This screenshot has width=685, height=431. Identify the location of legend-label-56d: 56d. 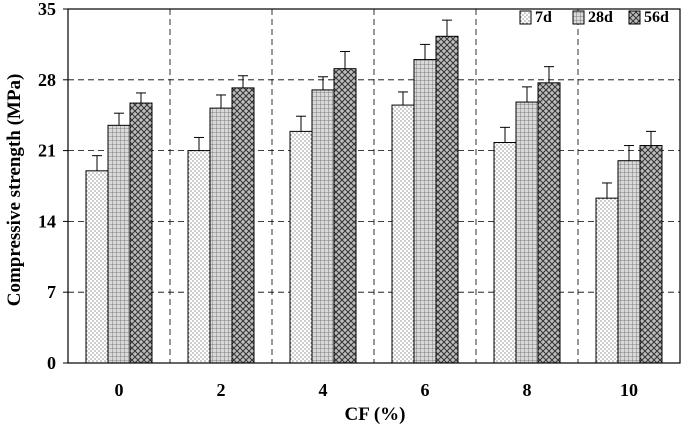
(656, 17).